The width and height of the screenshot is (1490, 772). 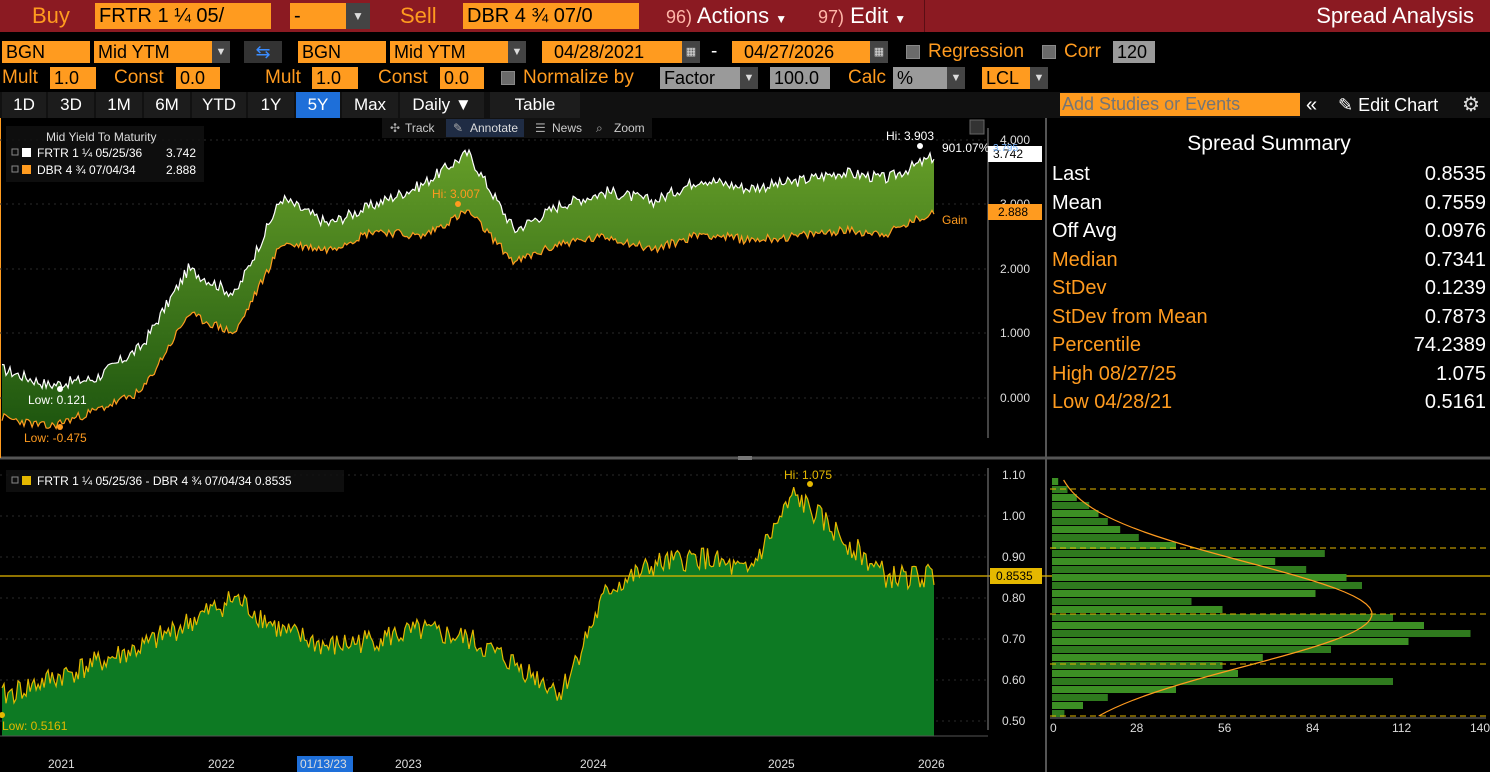 What do you see at coordinates (612, 52) in the screenshot?
I see `start-date-field: 04/28/2021` at bounding box center [612, 52].